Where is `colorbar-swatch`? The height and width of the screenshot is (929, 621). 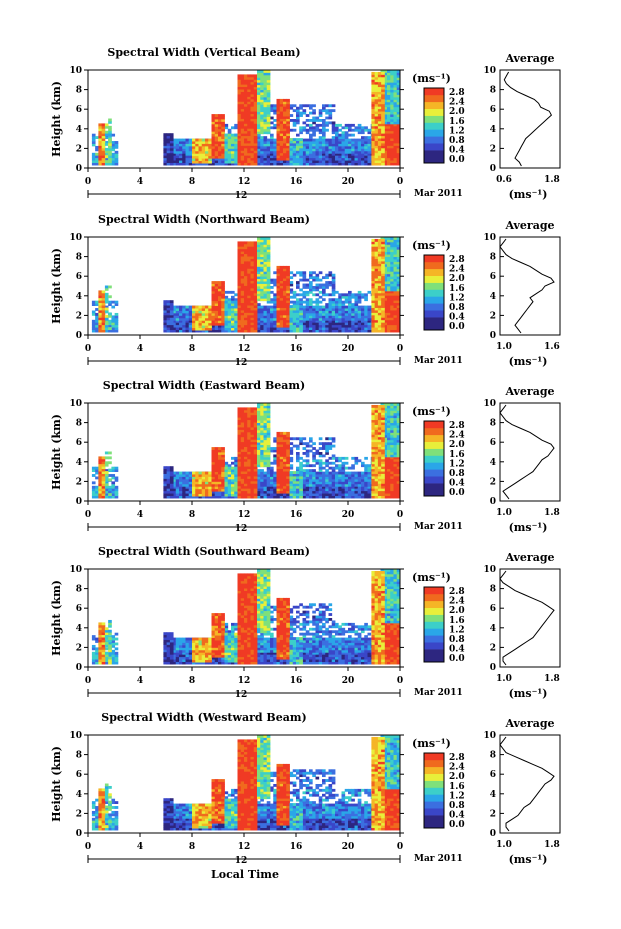 colorbar-swatch is located at coordinates (434, 154).